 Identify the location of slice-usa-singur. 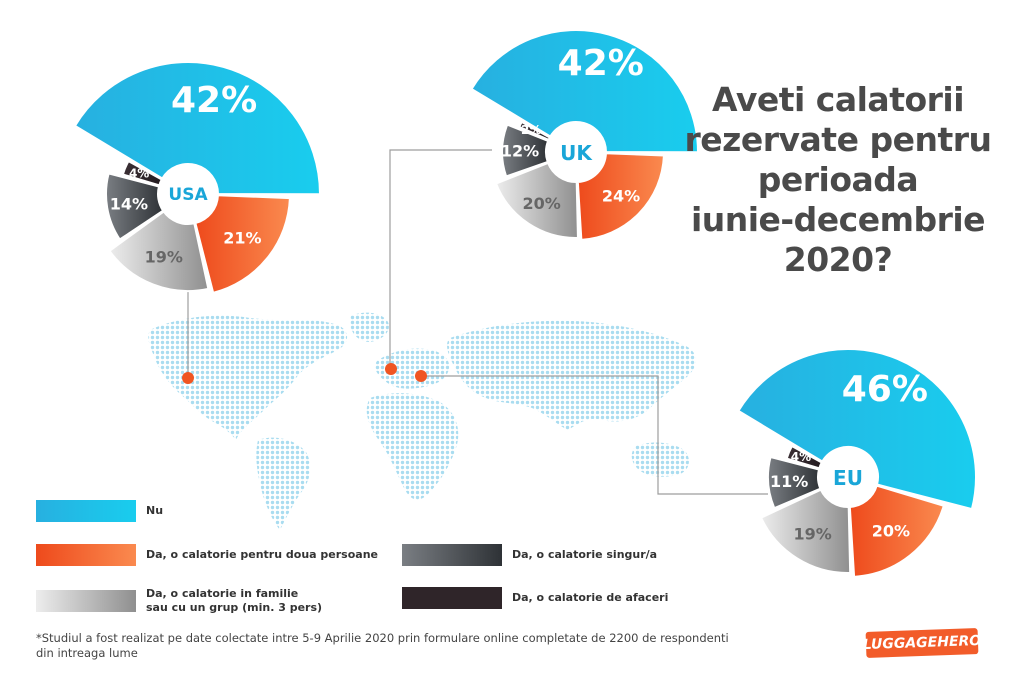
(135, 206).